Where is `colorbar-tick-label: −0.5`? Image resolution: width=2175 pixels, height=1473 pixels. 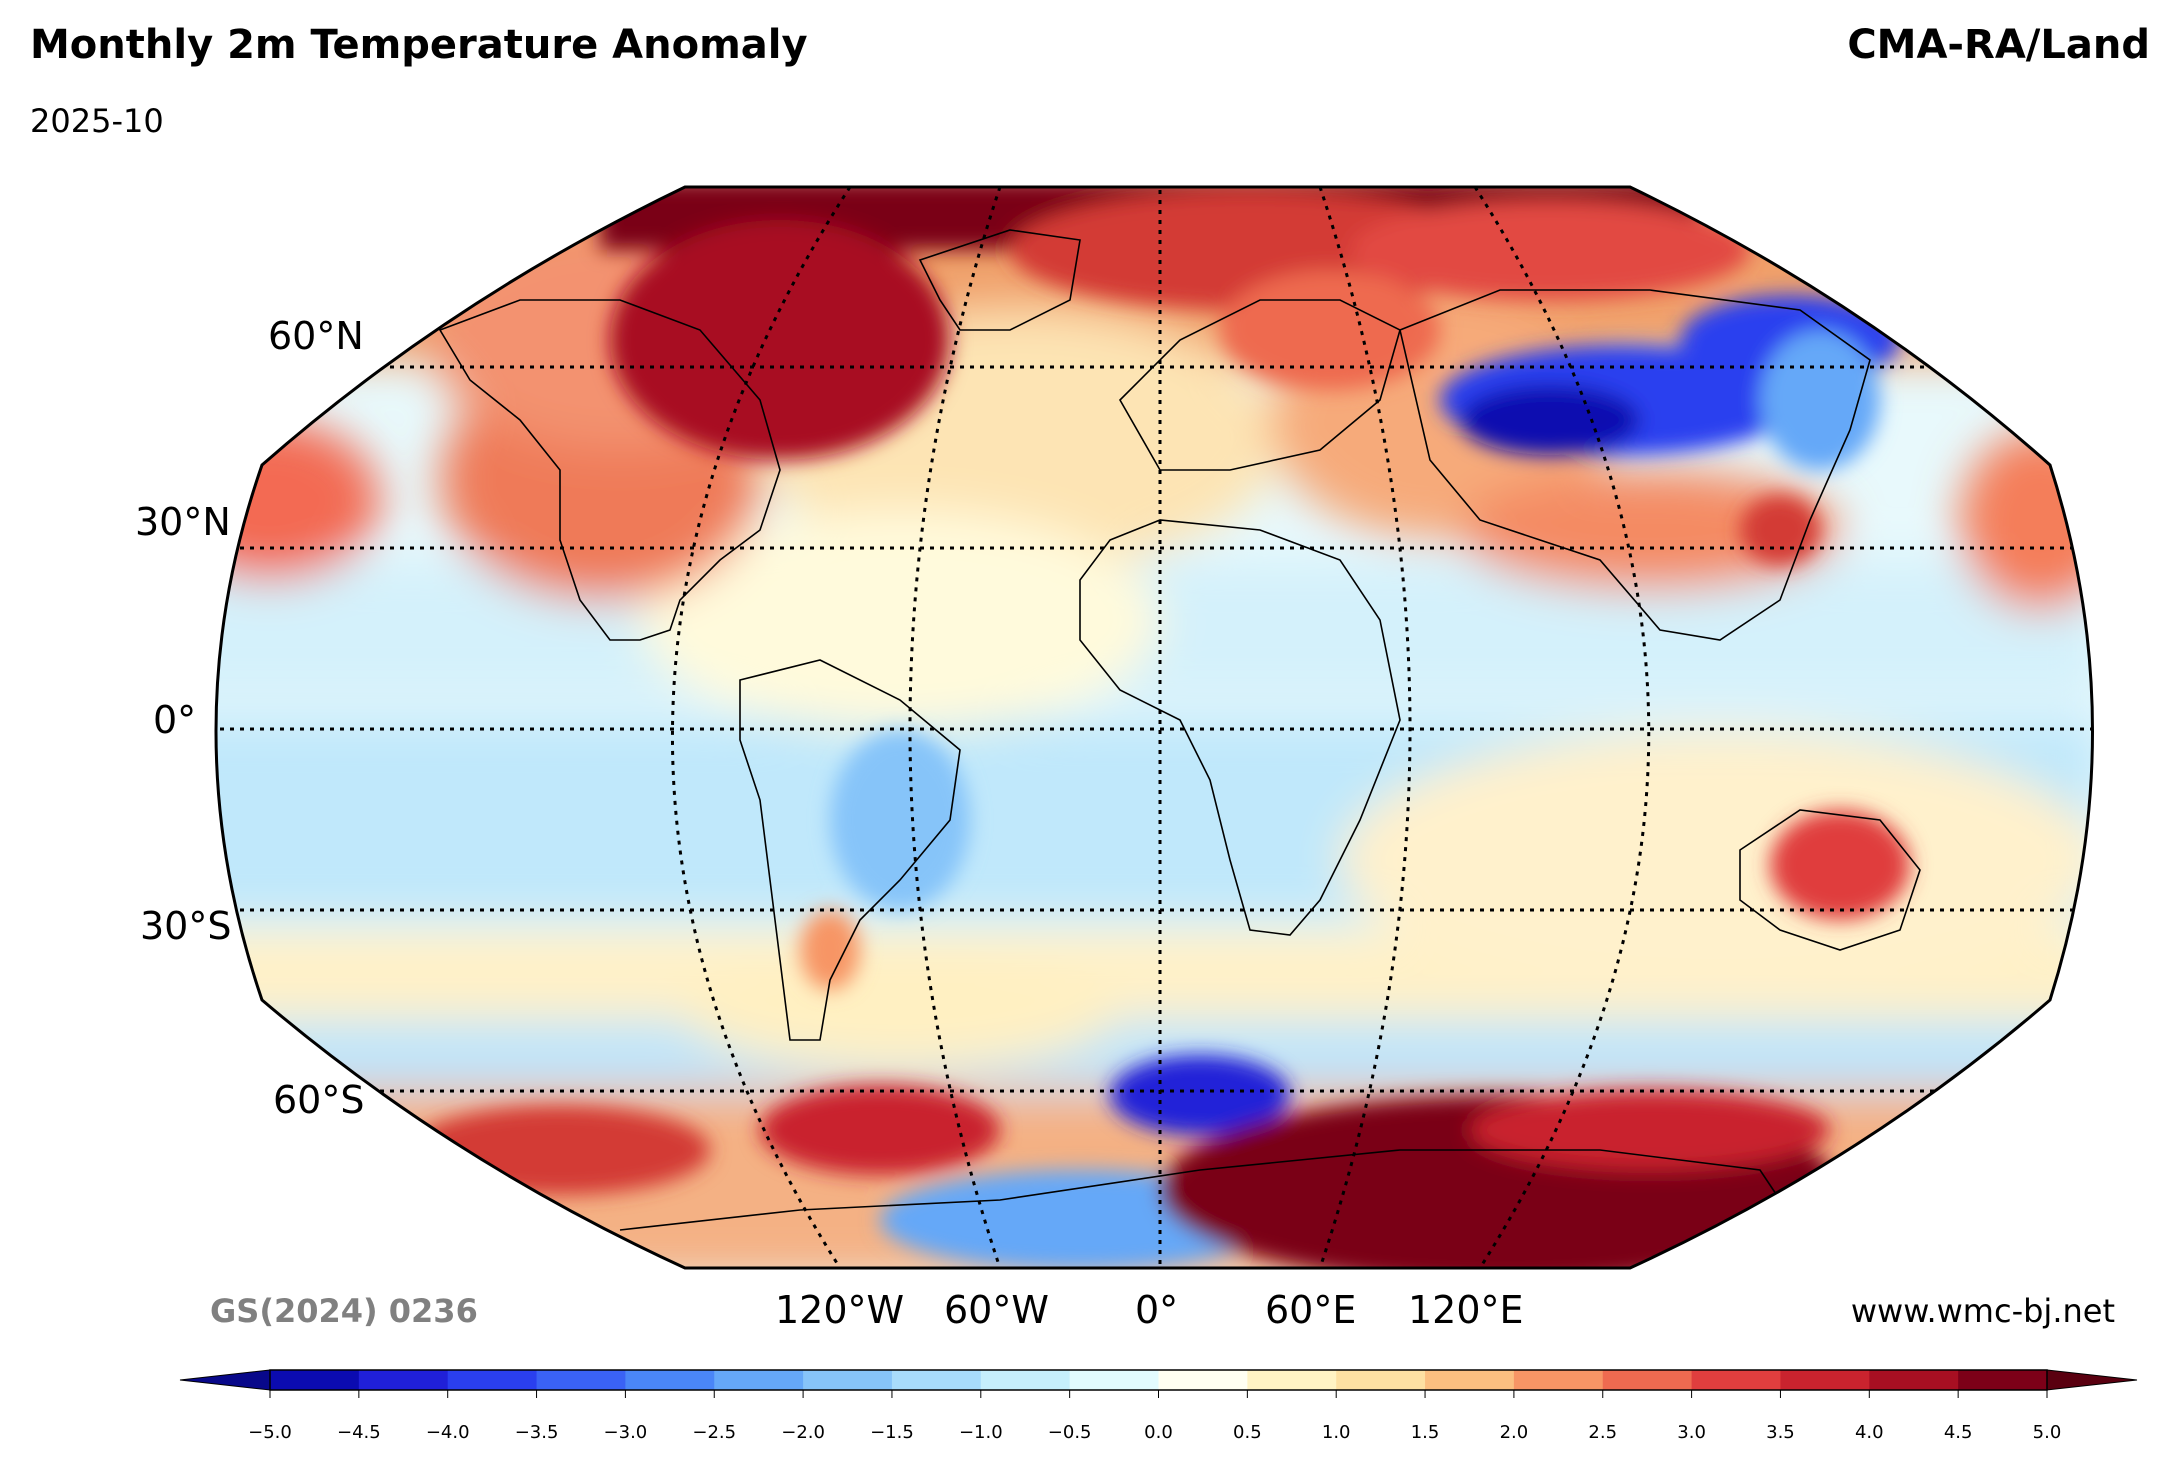
colorbar-tick-label: −0.5 is located at coordinates (1069, 1432).